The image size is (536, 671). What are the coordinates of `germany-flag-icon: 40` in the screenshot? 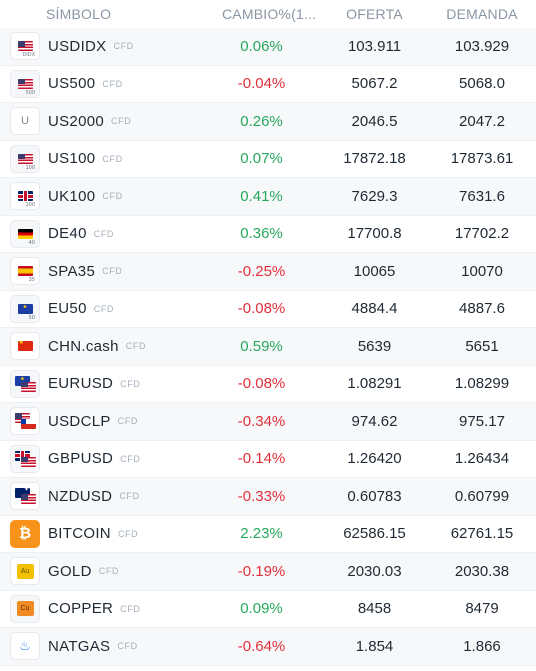 It's located at (25, 233).